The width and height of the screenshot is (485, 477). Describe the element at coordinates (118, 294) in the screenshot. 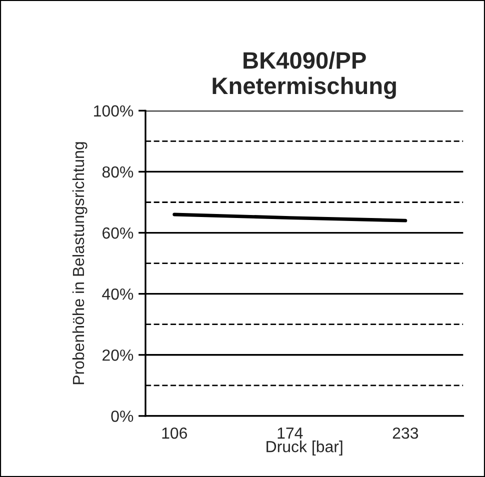

I see `y-tick-label: 40%` at that location.